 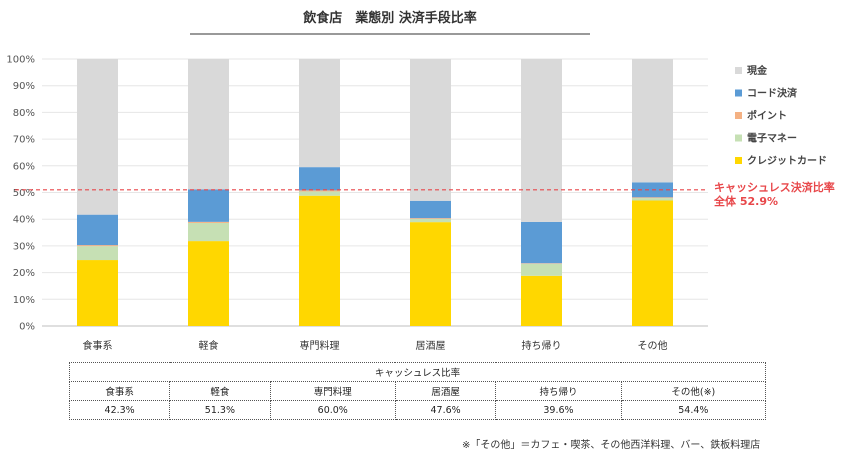 What do you see at coordinates (558, 410) in the screenshot?
I see `table-cell: 39.6%` at bounding box center [558, 410].